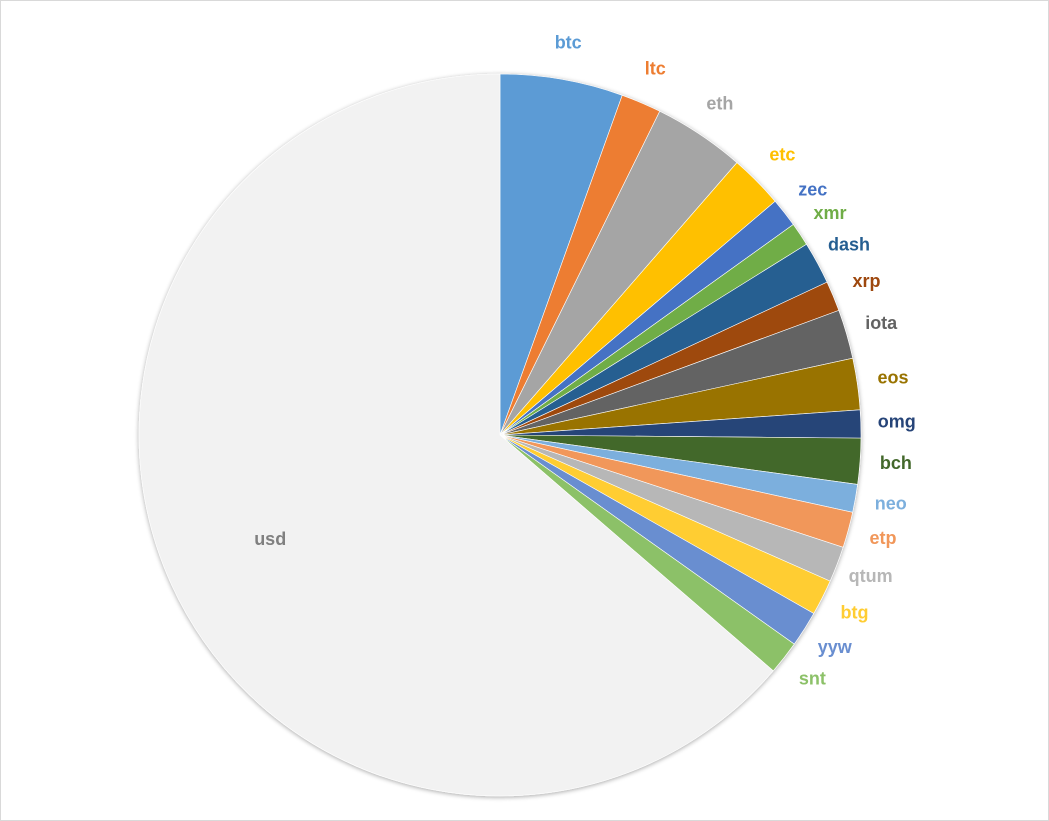  Describe the element at coordinates (270, 539) in the screenshot. I see `slice-label-usd: usd` at that location.